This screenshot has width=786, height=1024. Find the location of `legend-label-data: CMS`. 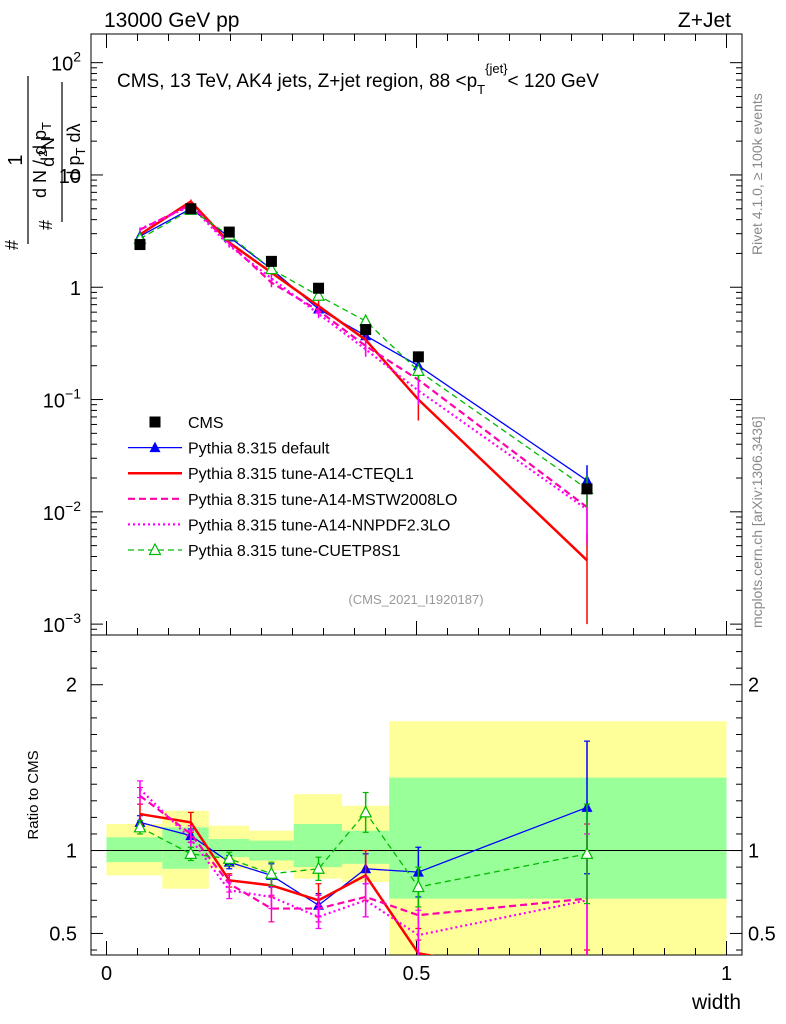

legend-label-data: CMS is located at coordinates (206, 423).